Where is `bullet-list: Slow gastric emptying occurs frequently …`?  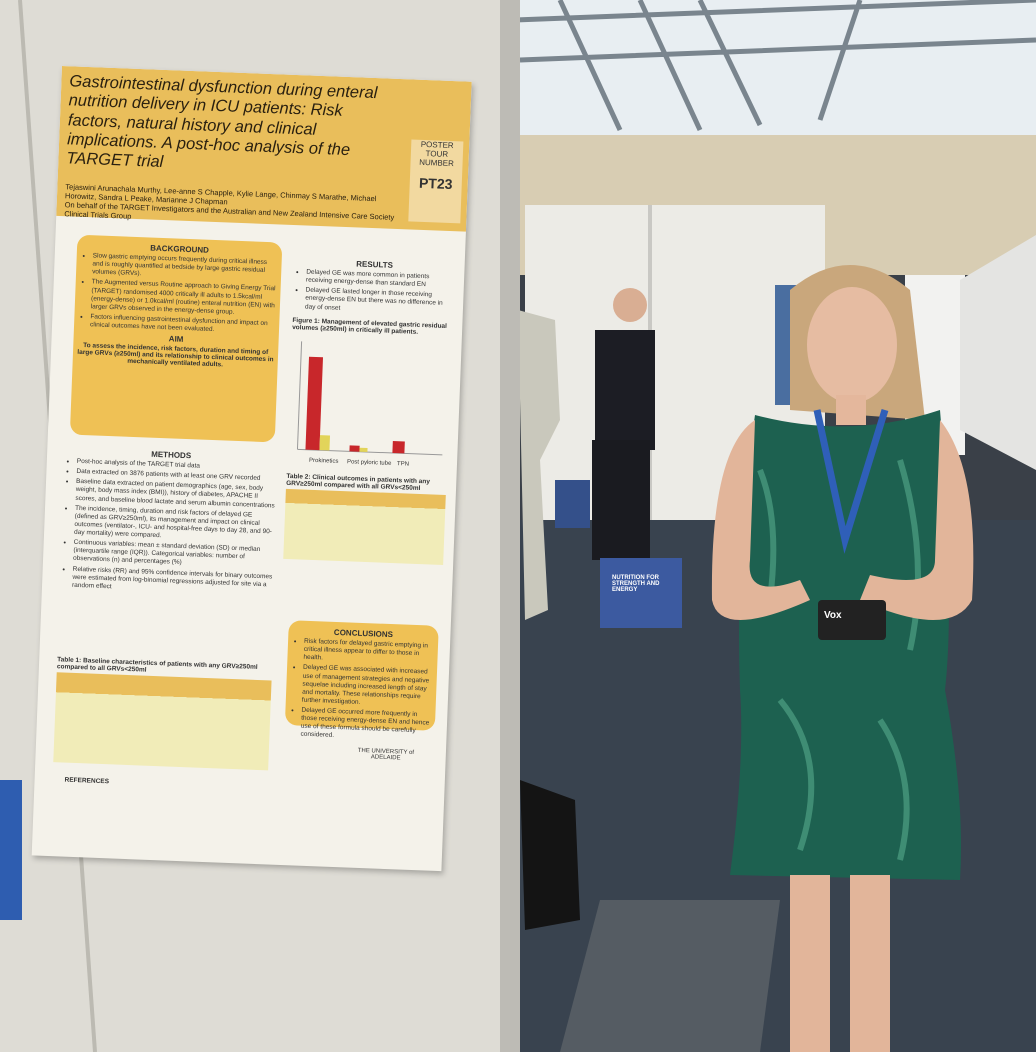 bullet-list: Slow gastric emptying occurs frequently … is located at coordinates (178, 294).